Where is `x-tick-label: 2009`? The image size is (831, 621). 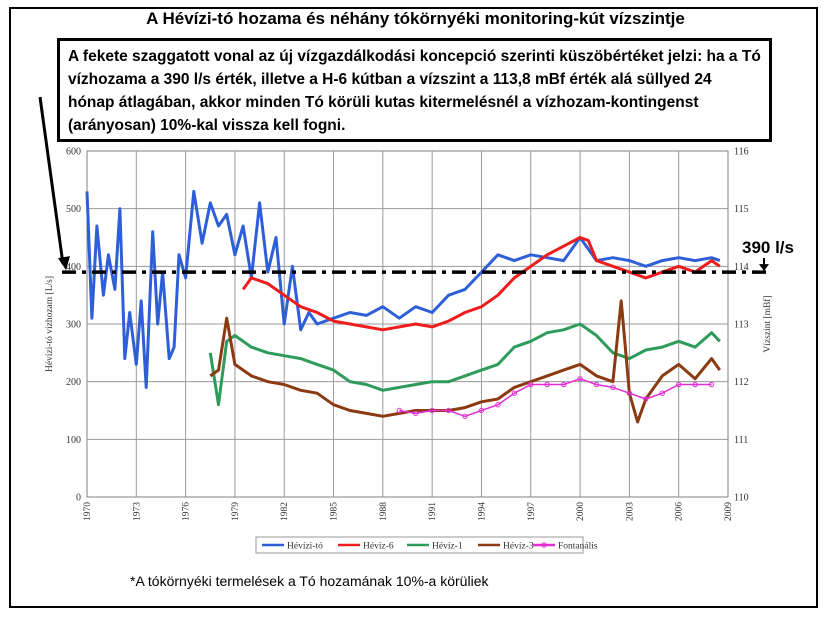
x-tick-label: 2009 is located at coordinates (729, 511).